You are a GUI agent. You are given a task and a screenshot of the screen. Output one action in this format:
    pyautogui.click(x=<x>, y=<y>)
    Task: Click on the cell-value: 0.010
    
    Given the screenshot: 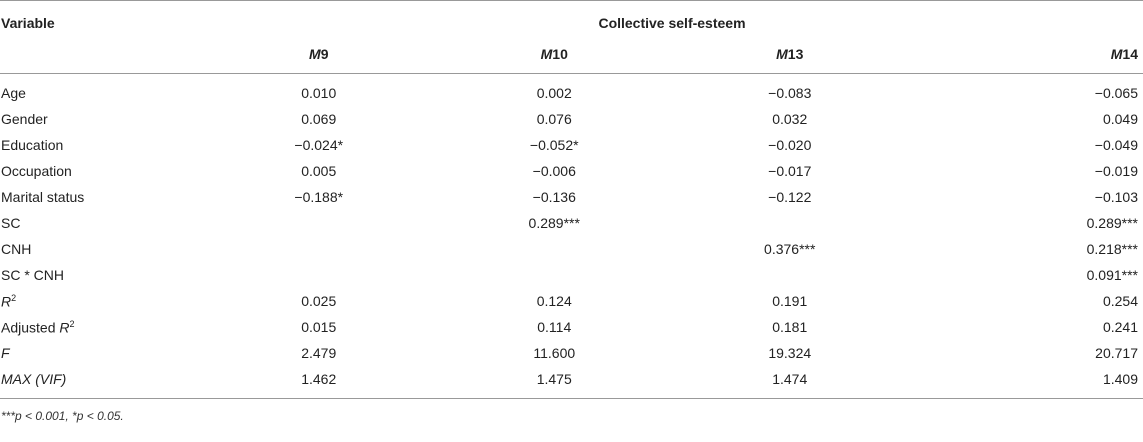 What is the action you would take?
    pyautogui.click(x=319, y=93)
    